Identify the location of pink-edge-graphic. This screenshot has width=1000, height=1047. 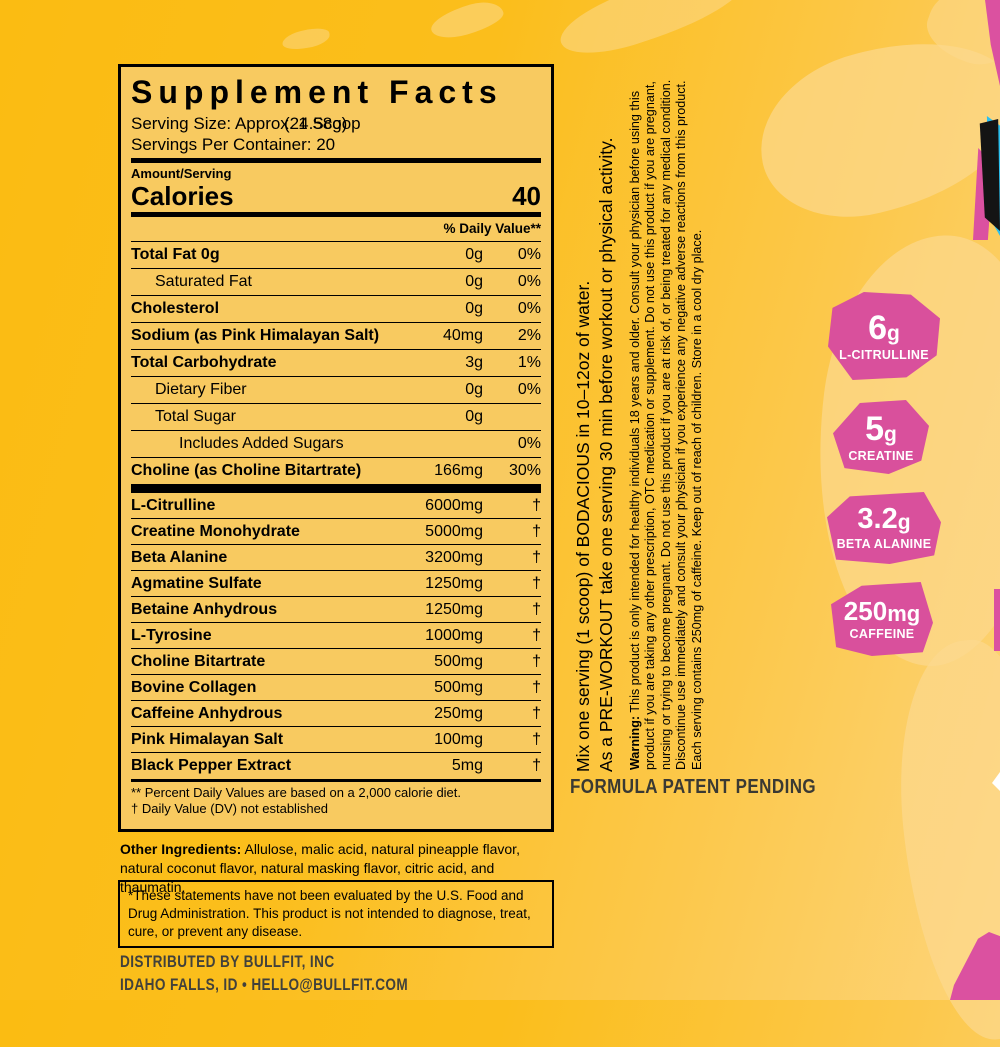
(997, 620).